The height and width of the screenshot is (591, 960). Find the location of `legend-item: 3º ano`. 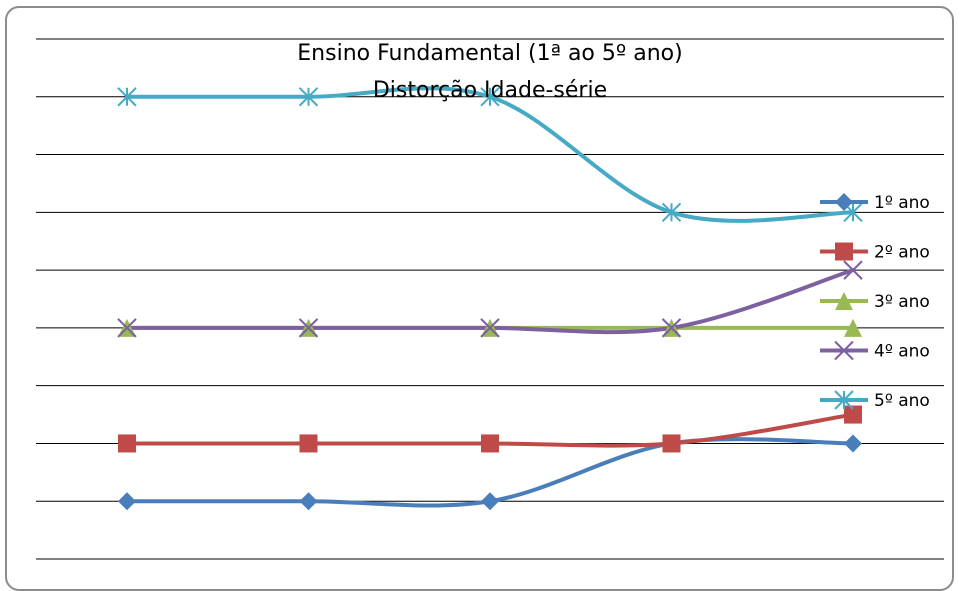

legend-item: 3º ano is located at coordinates (875, 302).